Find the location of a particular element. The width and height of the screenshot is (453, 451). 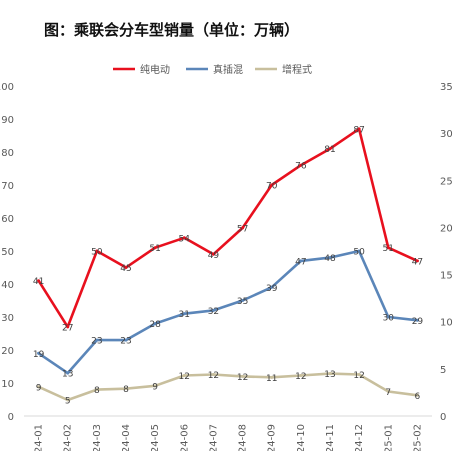

data-label: 11 is located at coordinates (271, 379).